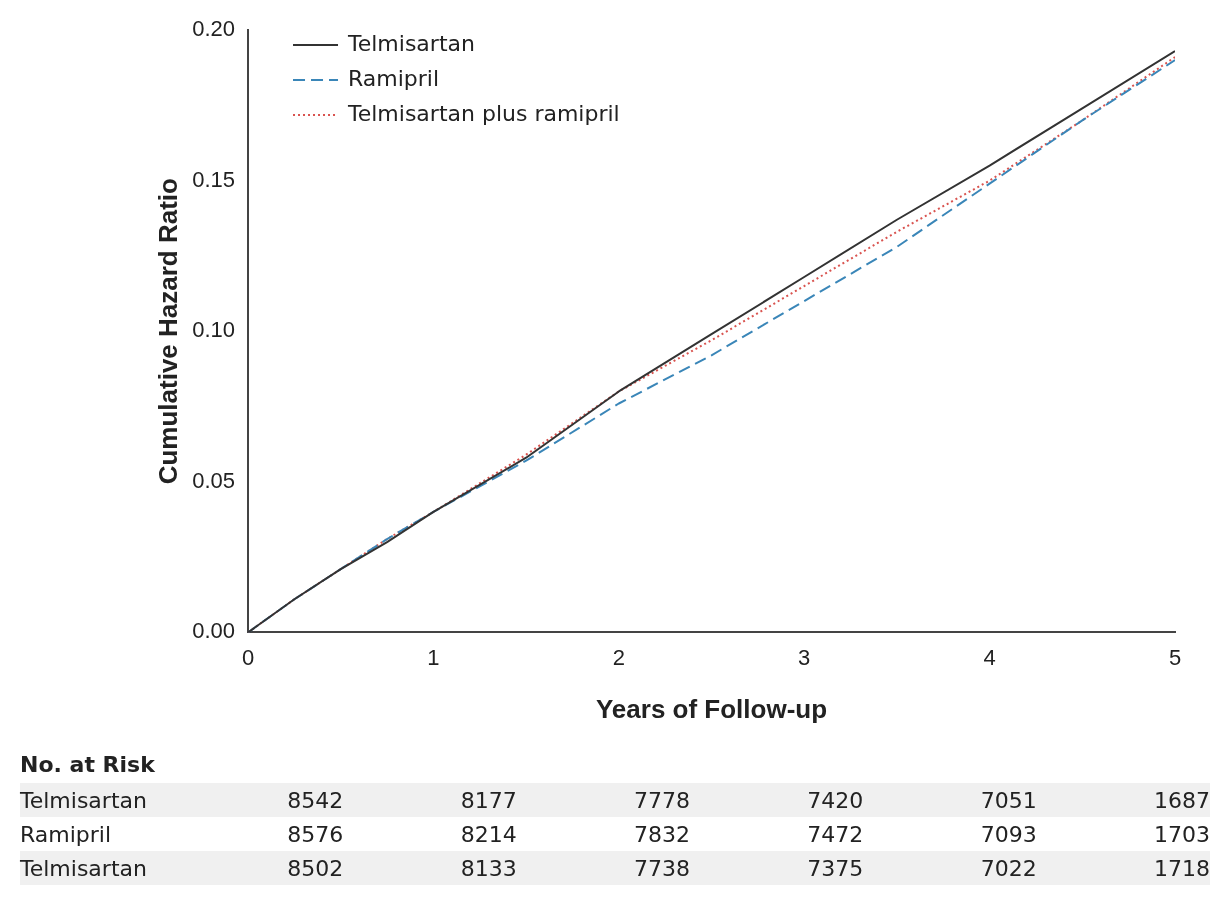 Image resolution: width=1230 pixels, height=919 pixels. What do you see at coordinates (214, 179) in the screenshot?
I see `y-tick-label: 0.15` at bounding box center [214, 179].